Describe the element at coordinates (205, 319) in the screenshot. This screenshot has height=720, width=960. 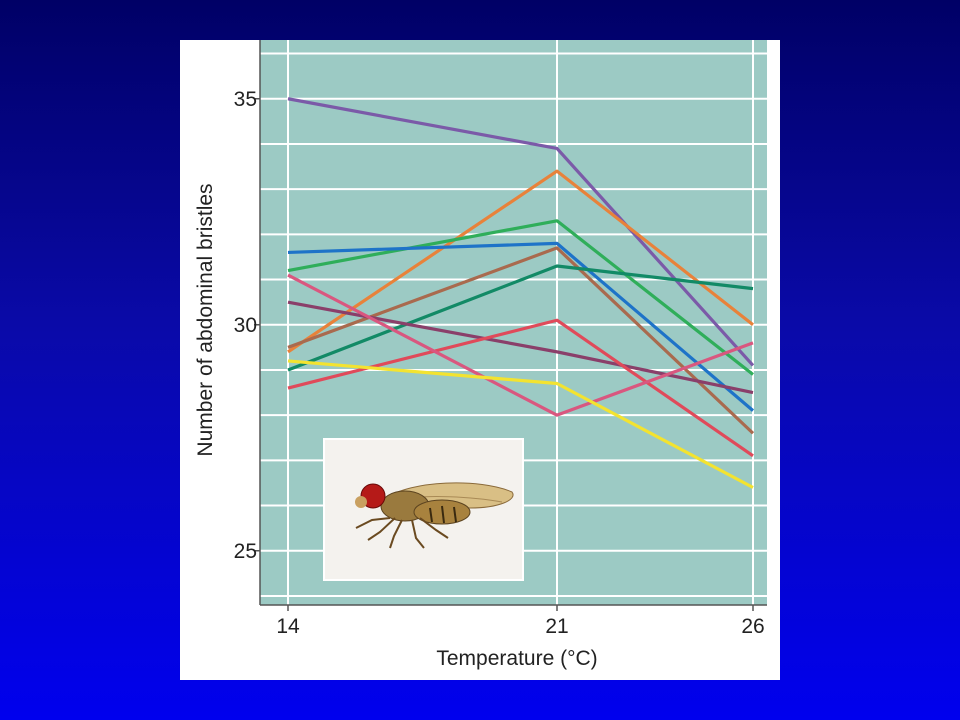
I see `y-axis-title: Number of abdominal bristles` at that location.